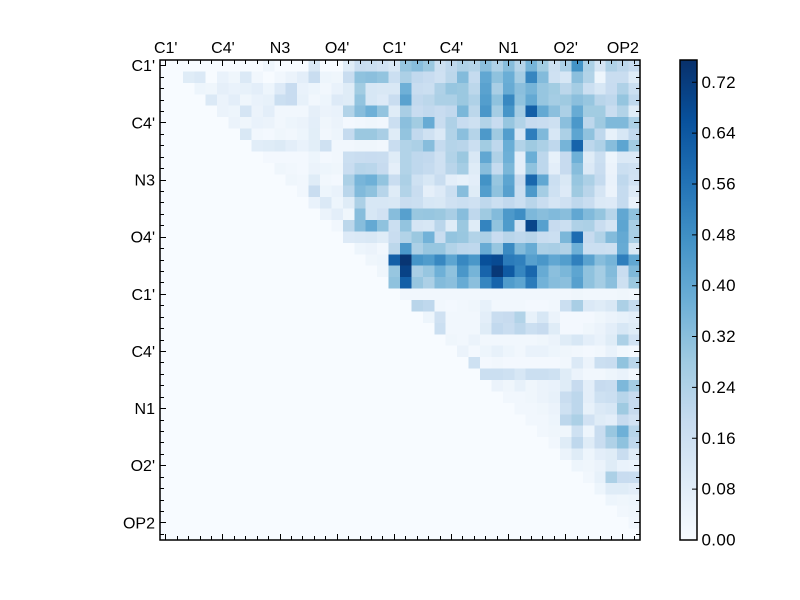 The height and width of the screenshot is (600, 800). I want to click on svg-text: 0.72, so click(719, 82).